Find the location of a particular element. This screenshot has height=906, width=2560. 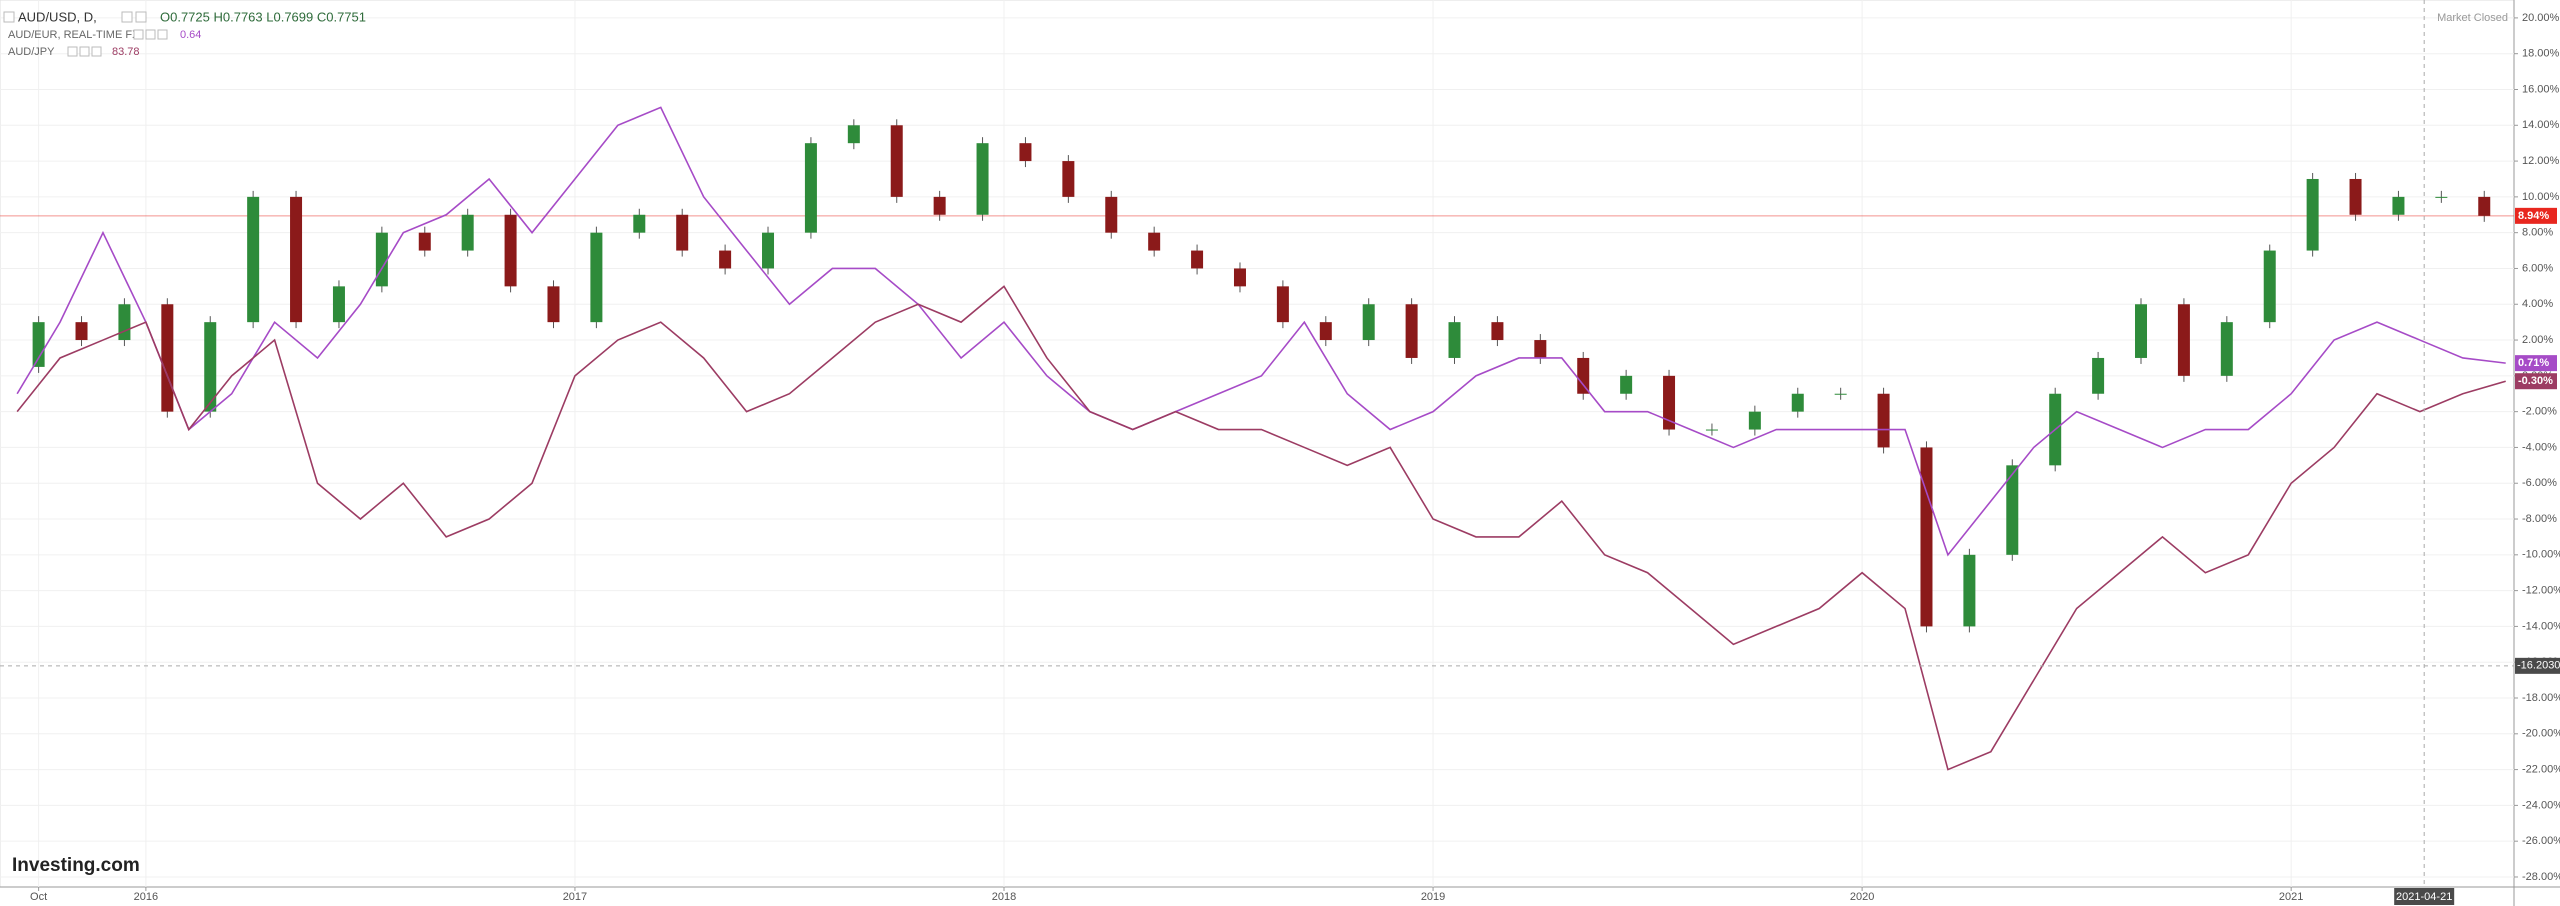

y-tick-label: -20.00% is located at coordinates (2541, 734).